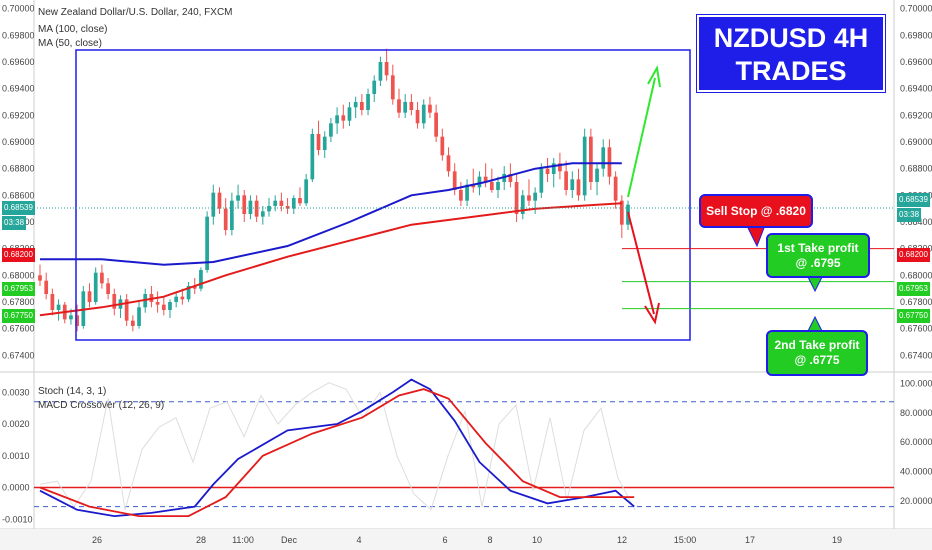 Image resolution: width=932 pixels, height=550 pixels. What do you see at coordinates (916, 142) in the screenshot?
I see `y-tick-right: 0.69000` at bounding box center [916, 142].